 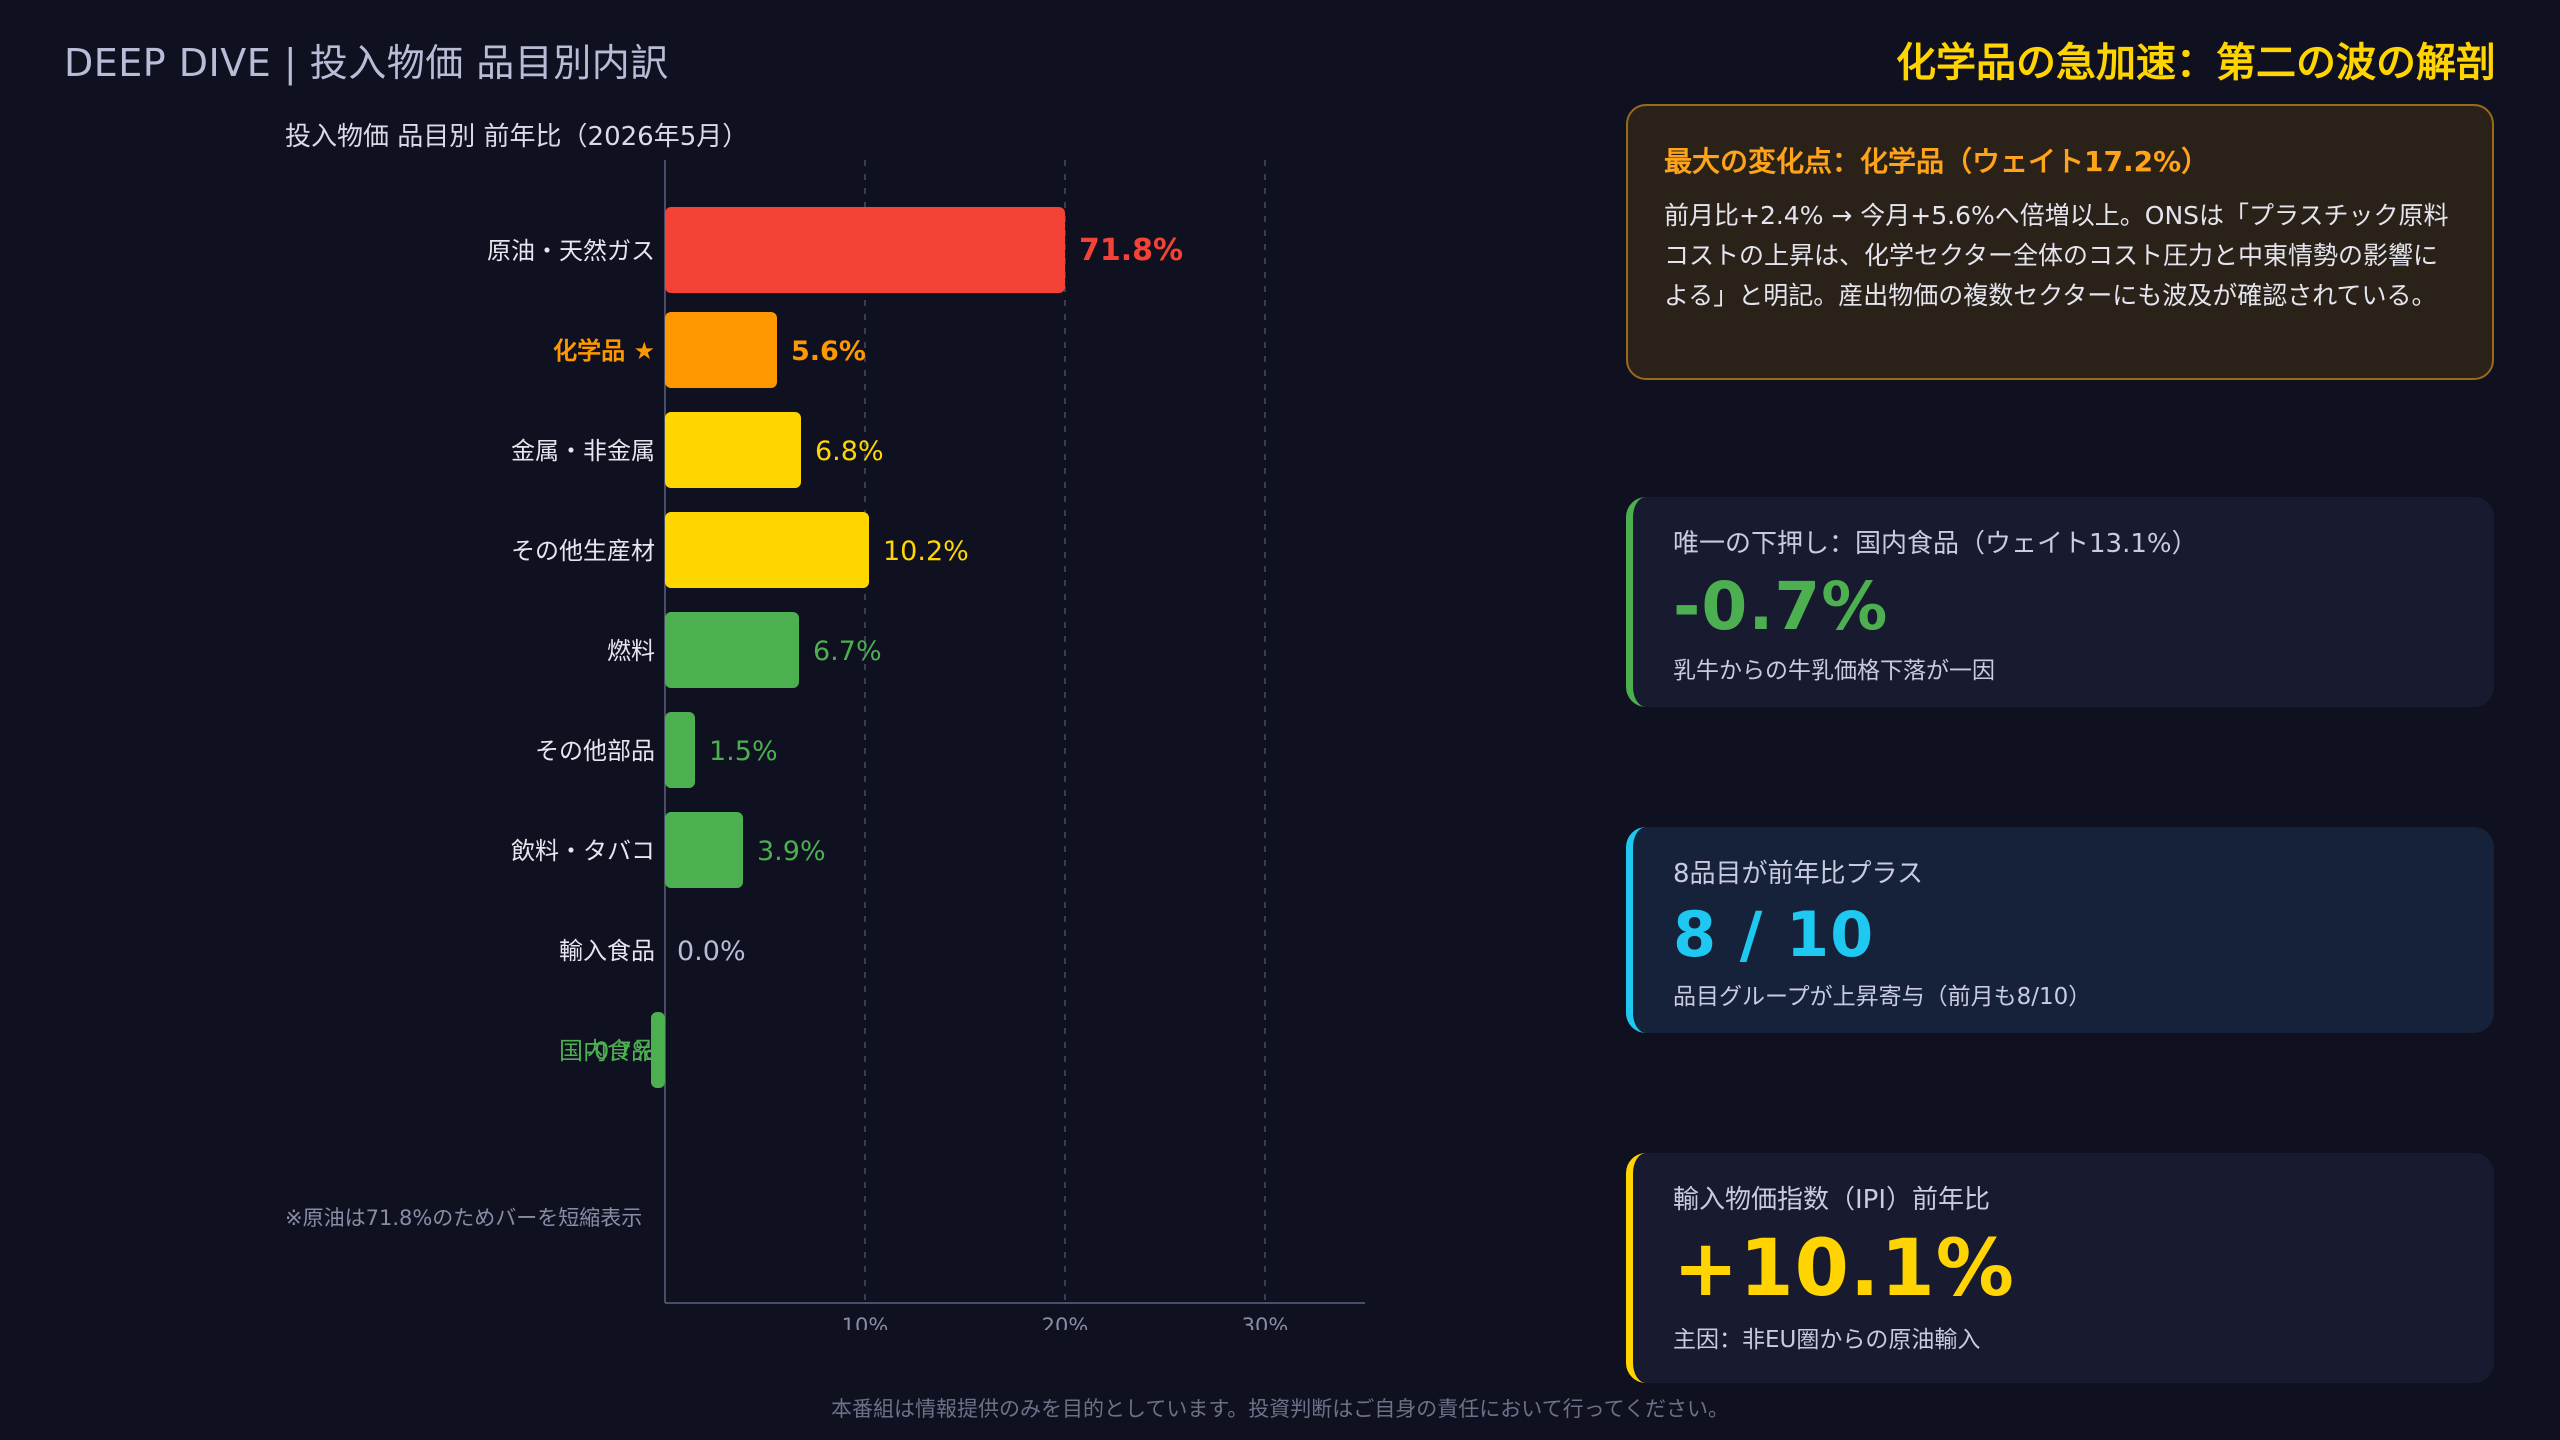 I want to click on stat-value: 8 / 10, so click(x=1774, y=934).